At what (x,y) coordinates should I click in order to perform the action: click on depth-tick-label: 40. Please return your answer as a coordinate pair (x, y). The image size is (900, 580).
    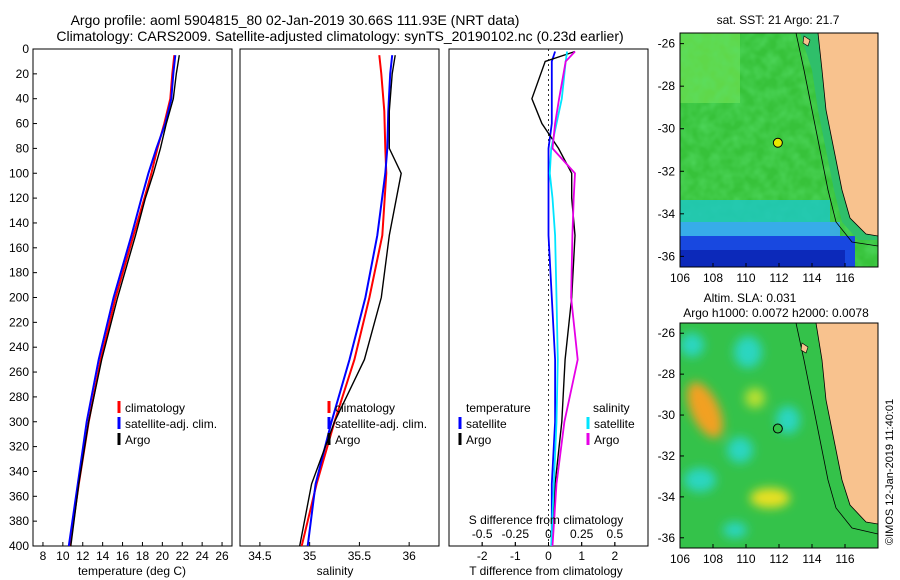
    Looking at the image, I should click on (23, 99).